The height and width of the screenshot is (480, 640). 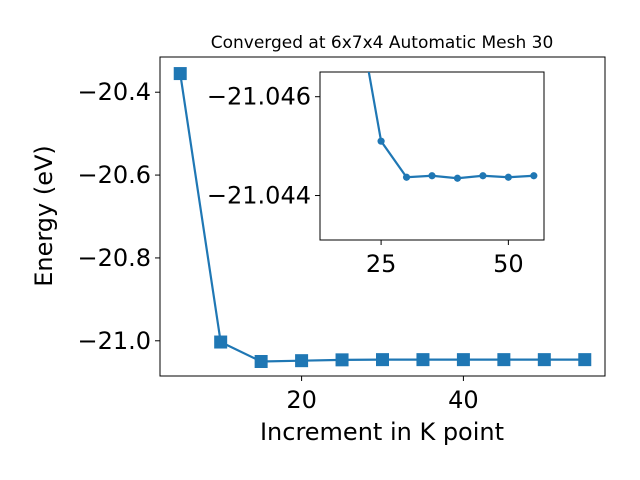 What do you see at coordinates (463, 400) in the screenshot?
I see `main-x-tick-label: 40` at bounding box center [463, 400].